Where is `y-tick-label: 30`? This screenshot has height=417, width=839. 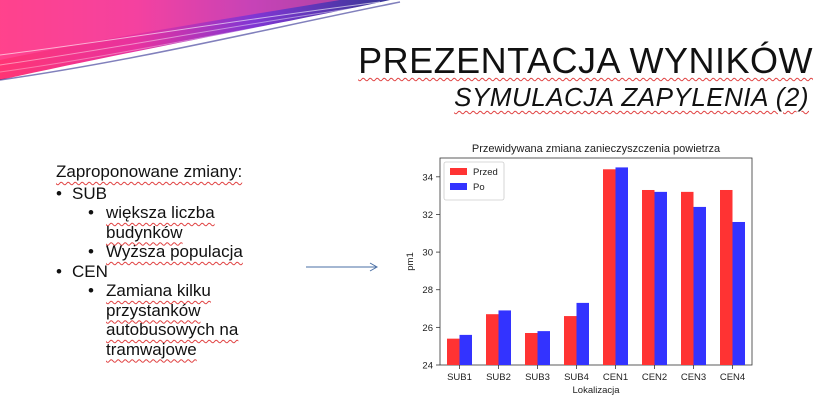 y-tick-label: 30 is located at coordinates (427, 253).